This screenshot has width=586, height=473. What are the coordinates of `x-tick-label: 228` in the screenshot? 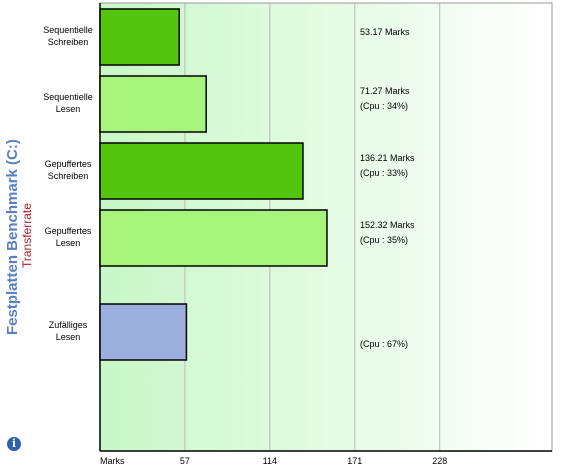 It's located at (439, 461).